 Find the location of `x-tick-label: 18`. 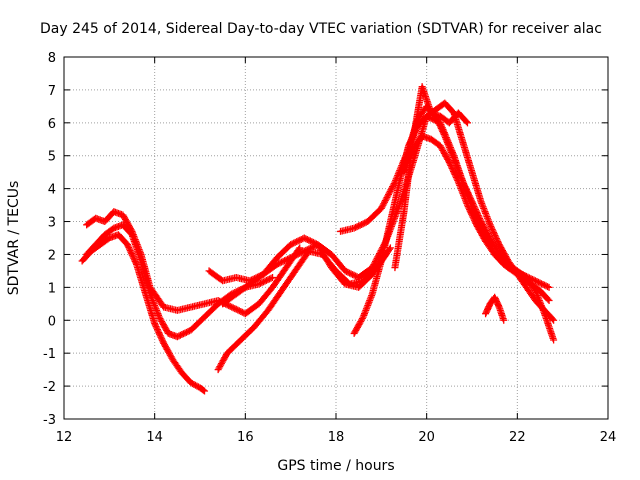

x-tick-label: 18 is located at coordinates (336, 437).